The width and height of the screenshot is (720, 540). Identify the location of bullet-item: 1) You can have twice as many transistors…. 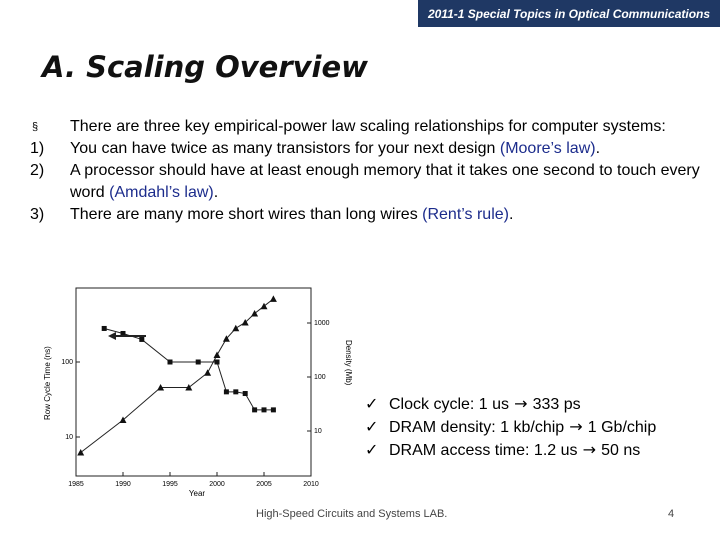
(370, 149).